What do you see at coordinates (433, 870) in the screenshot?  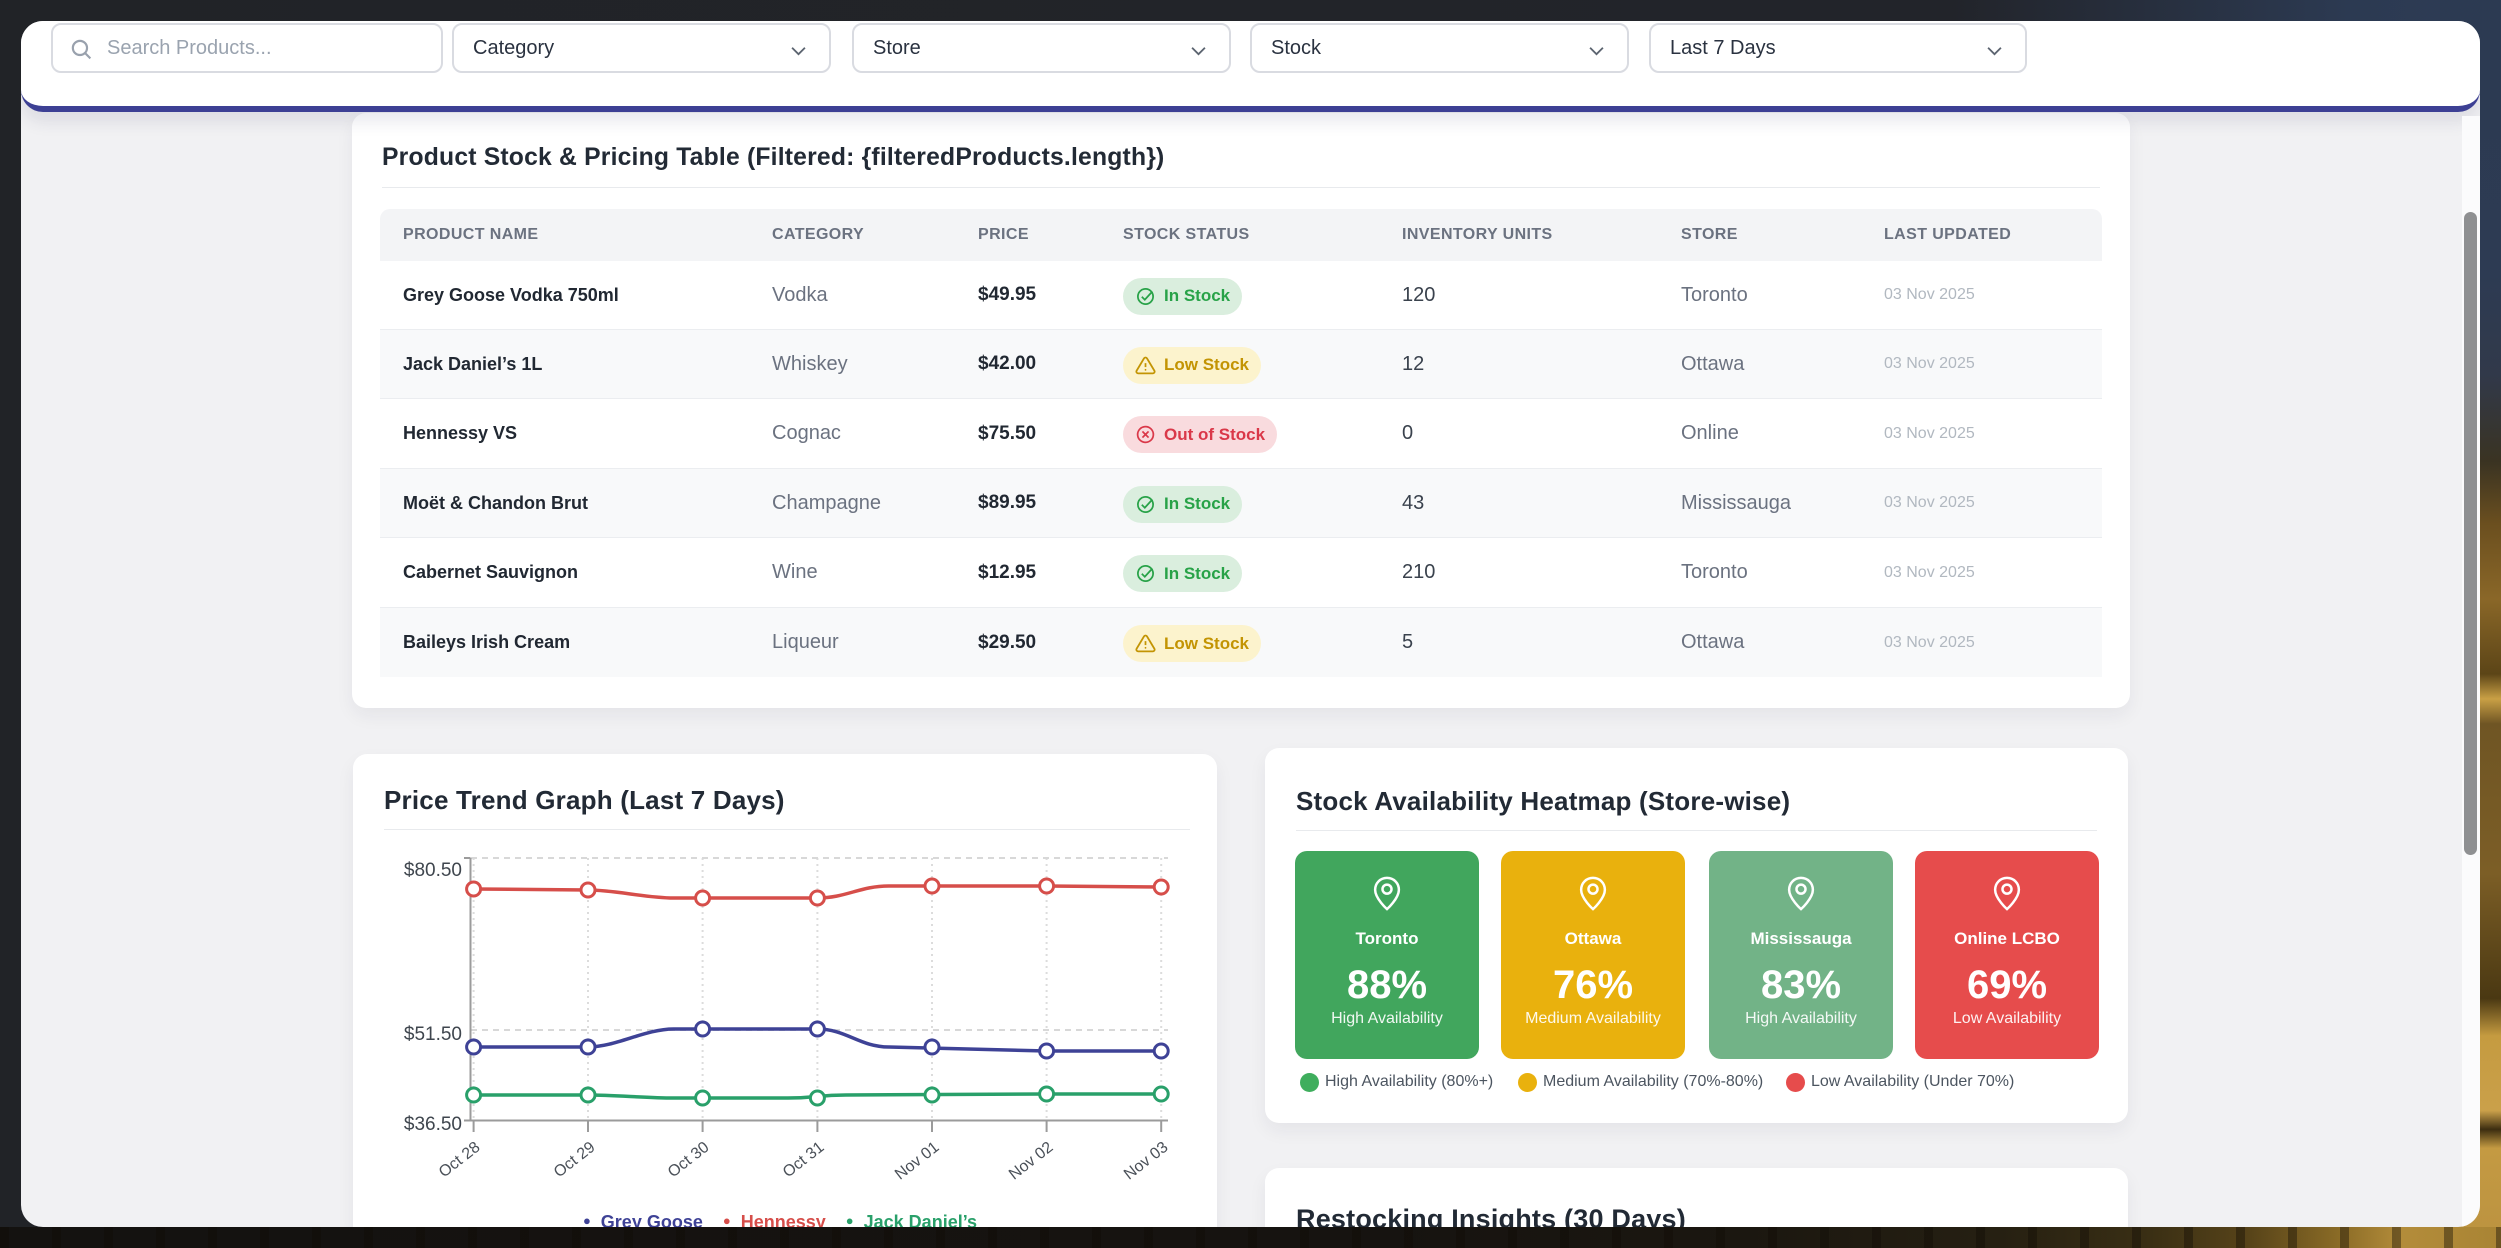 I see `svg-text: $80.50` at bounding box center [433, 870].